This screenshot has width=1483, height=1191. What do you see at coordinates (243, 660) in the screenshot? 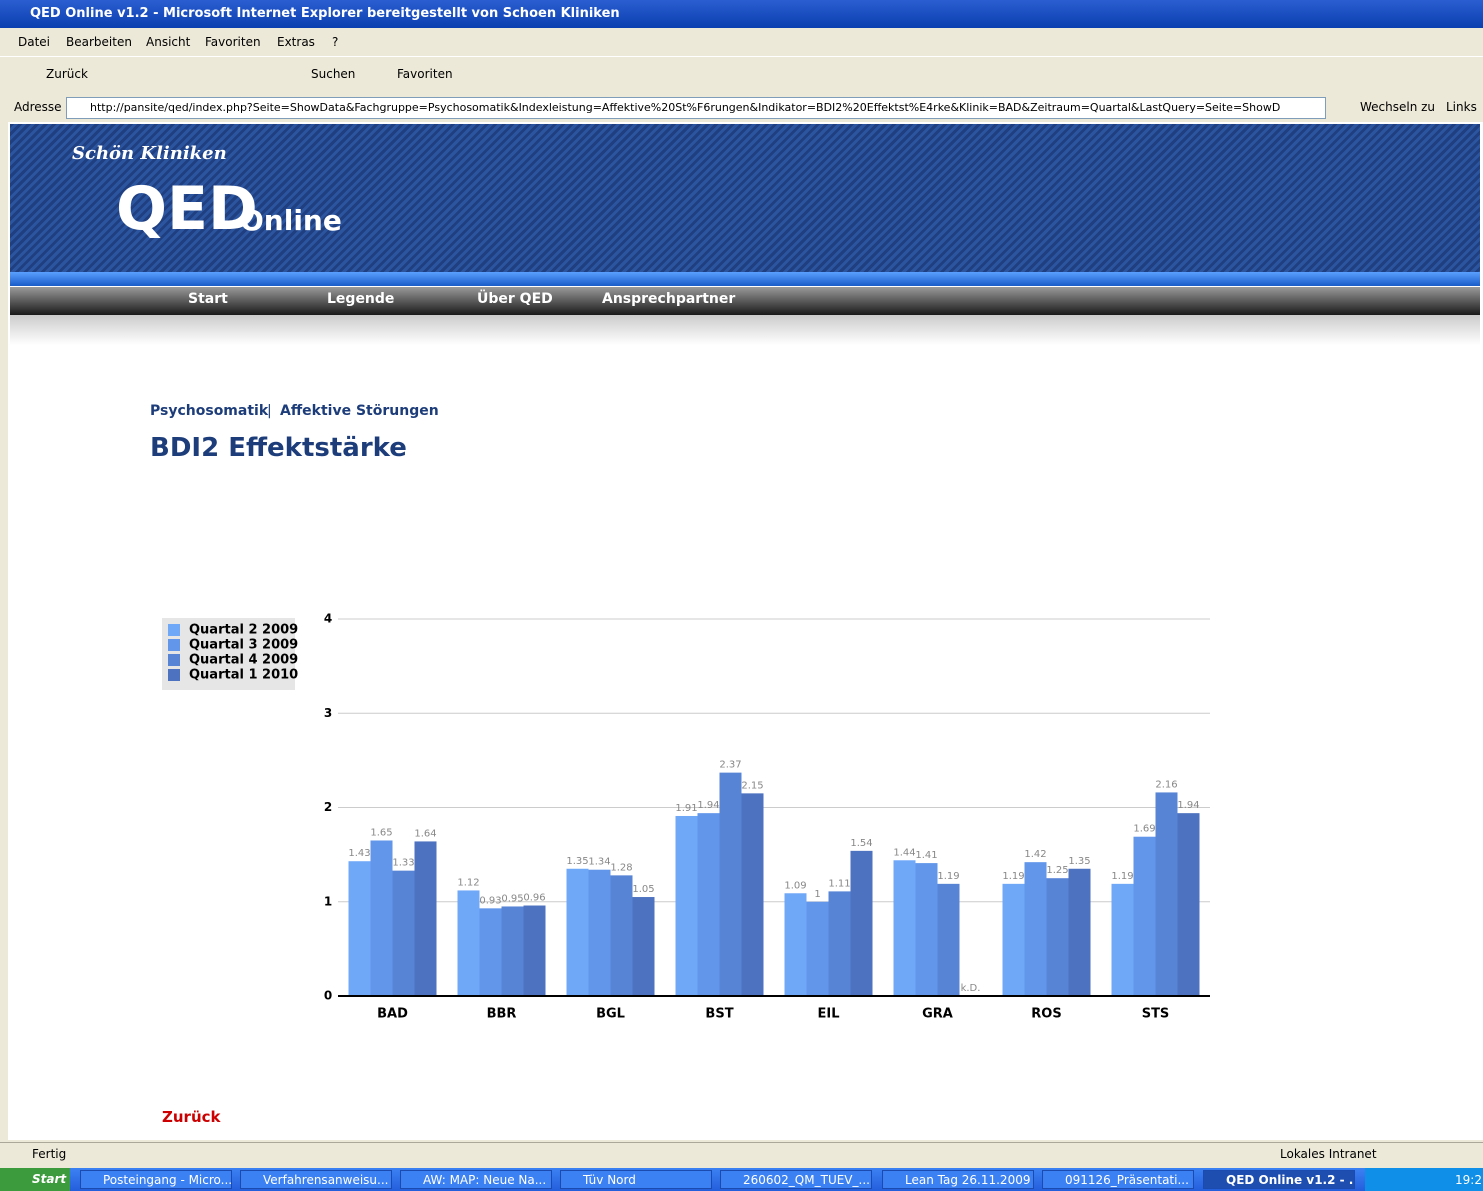
I see `legend-label: Quartal 4 2009` at bounding box center [243, 660].